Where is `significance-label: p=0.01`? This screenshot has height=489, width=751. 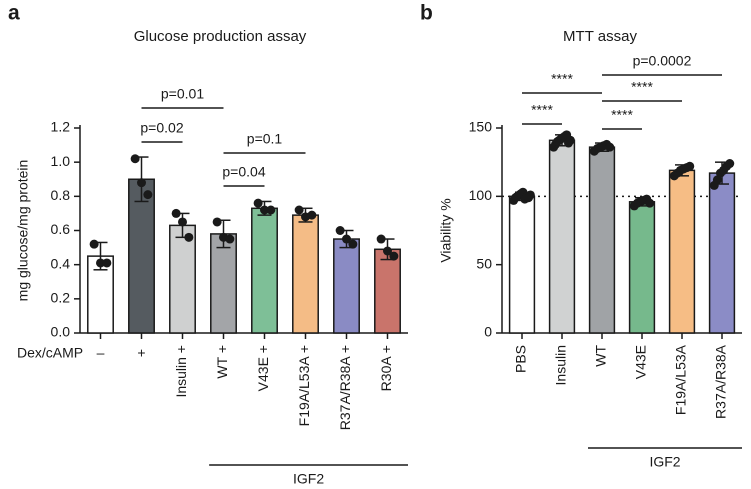
significance-label: p=0.01 is located at coordinates (182, 94).